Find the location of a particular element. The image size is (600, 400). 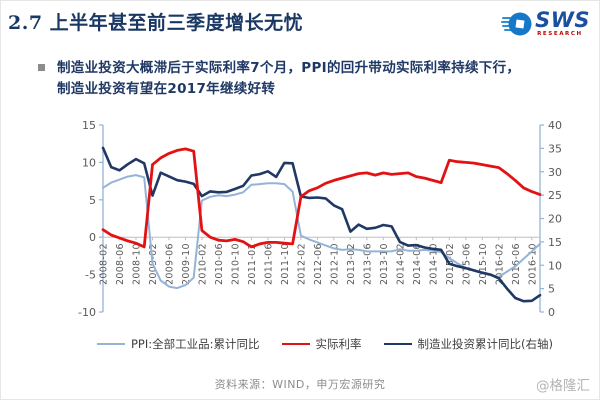

source-note: 资料来源：WIND，申万宏源研究 is located at coordinates (300, 384).